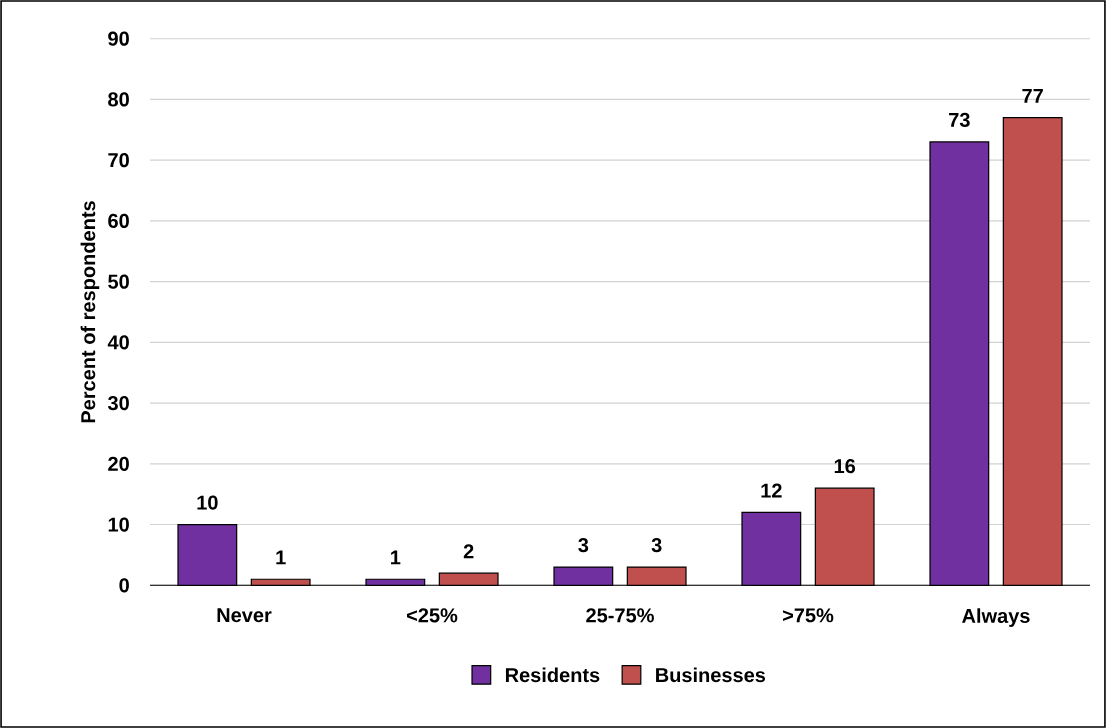  Describe the element at coordinates (118, 342) in the screenshot. I see `y-tick-label: 40` at that location.